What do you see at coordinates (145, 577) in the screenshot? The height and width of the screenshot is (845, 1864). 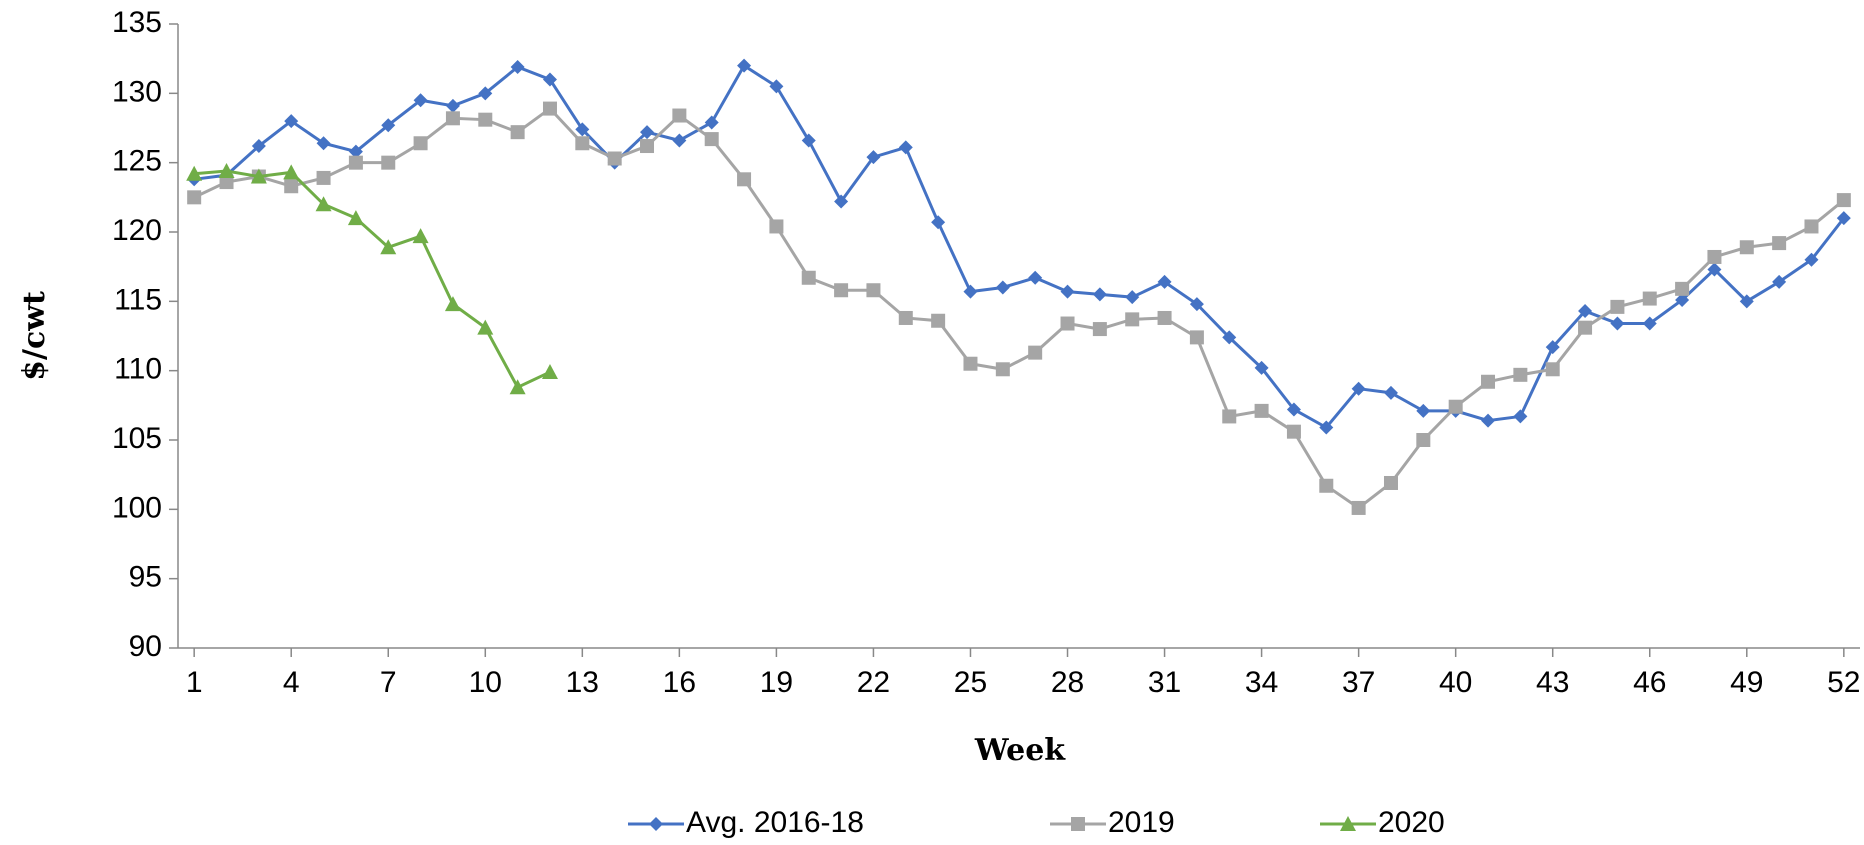 I see `y-tick-label: 95` at bounding box center [145, 577].